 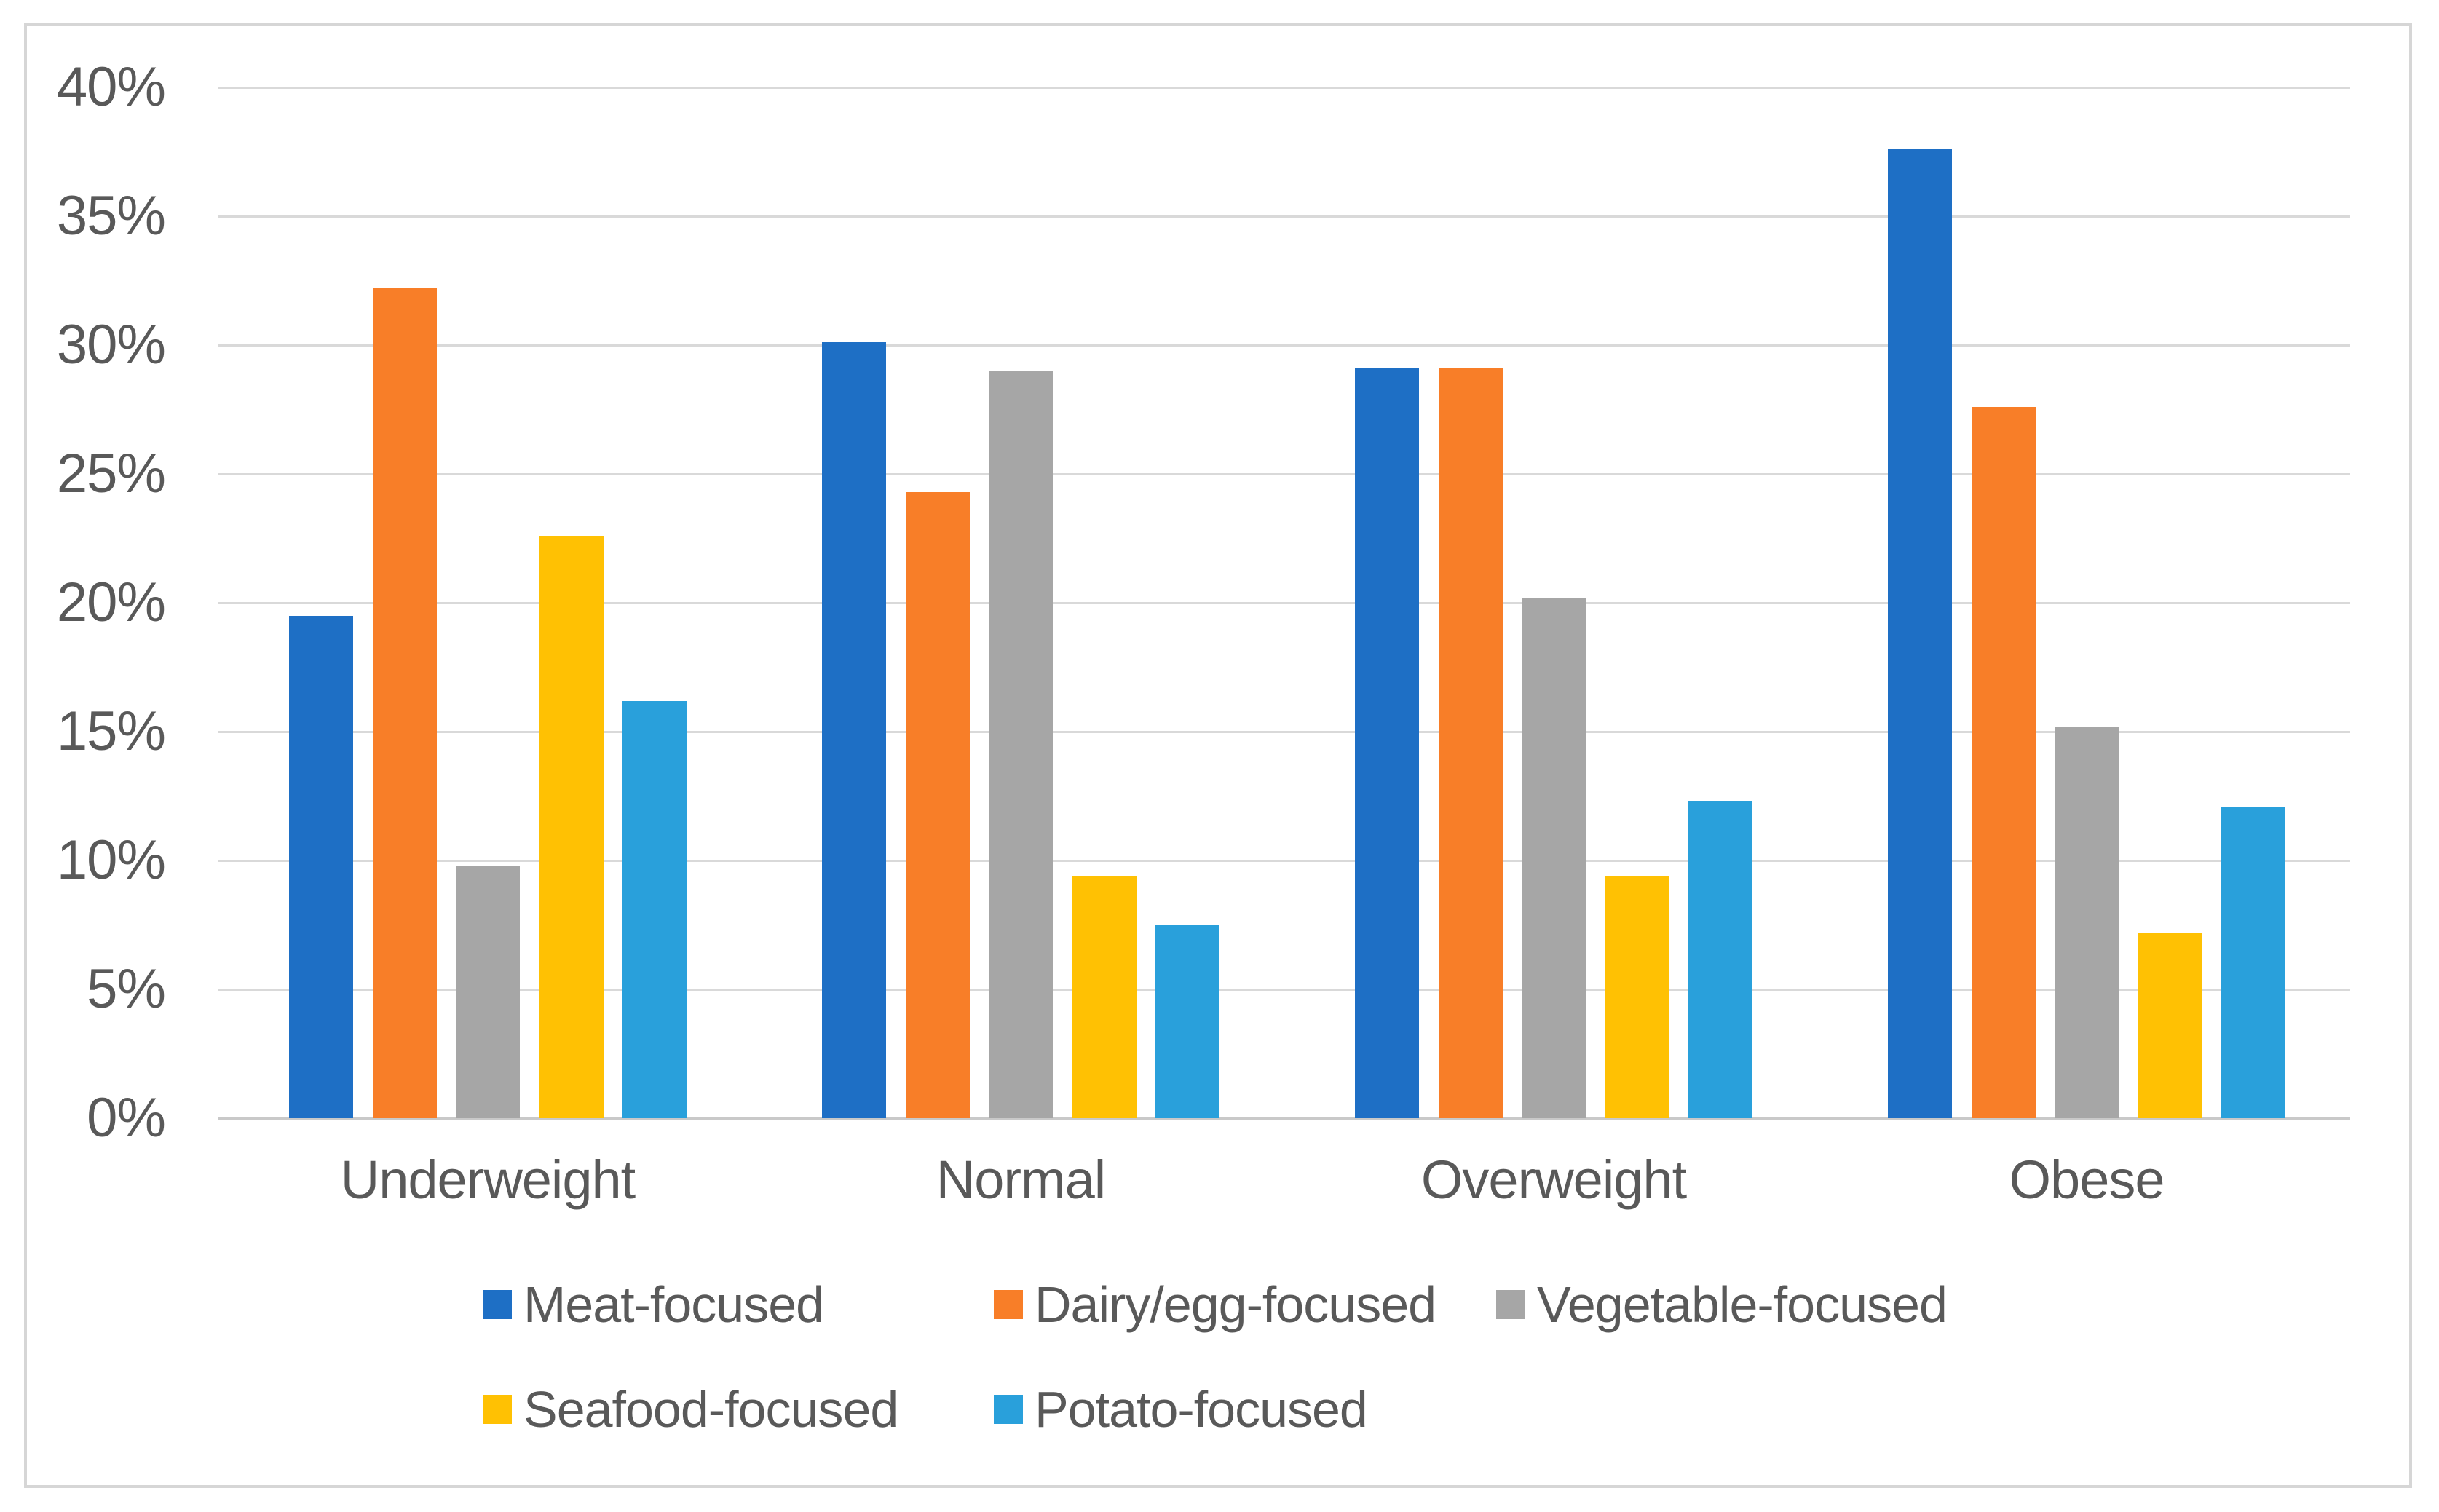 I want to click on legend-color-swatch-meat-focused, so click(x=497, y=1304).